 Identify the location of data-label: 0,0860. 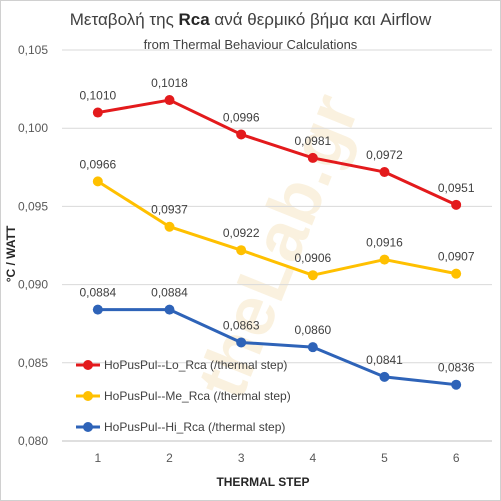
(312, 330).